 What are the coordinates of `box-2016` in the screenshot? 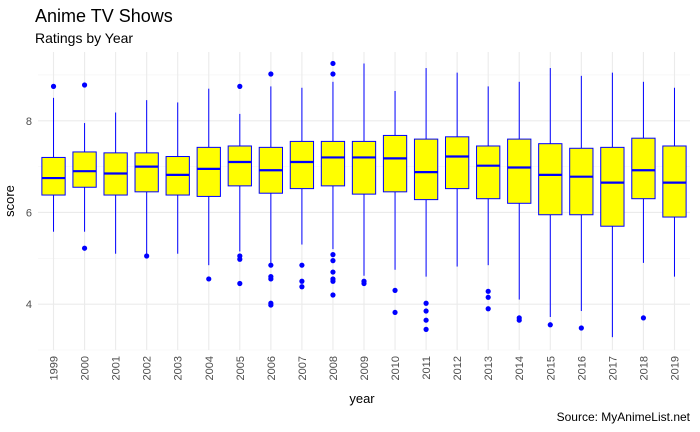 It's located at (581, 203).